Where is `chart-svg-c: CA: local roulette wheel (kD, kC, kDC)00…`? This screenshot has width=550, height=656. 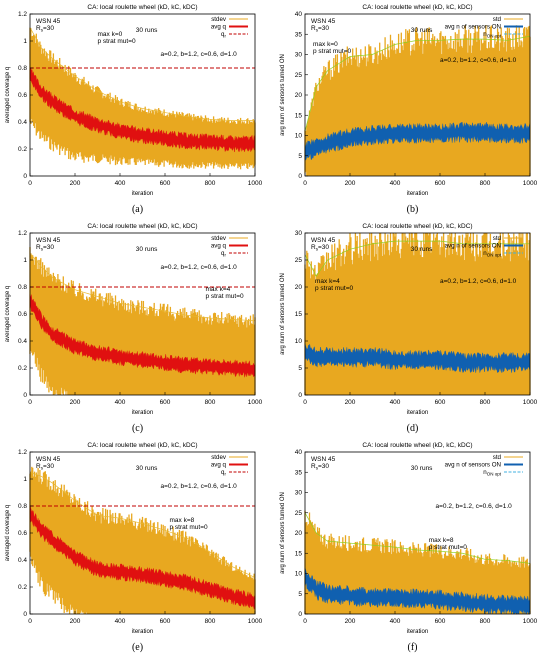 chart-svg-c: CA: local roulette wheel (kD, kC, kDC)00… is located at coordinates (134, 319).